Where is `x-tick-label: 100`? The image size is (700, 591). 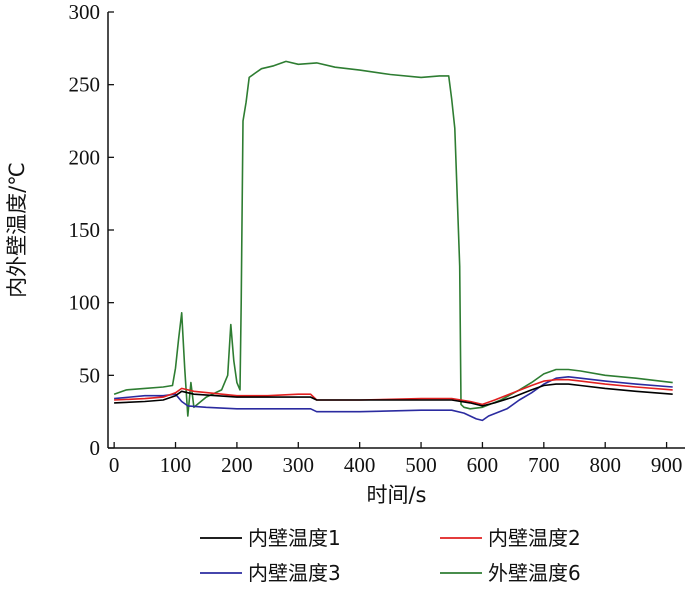
x-tick-label: 100 is located at coordinates (176, 465).